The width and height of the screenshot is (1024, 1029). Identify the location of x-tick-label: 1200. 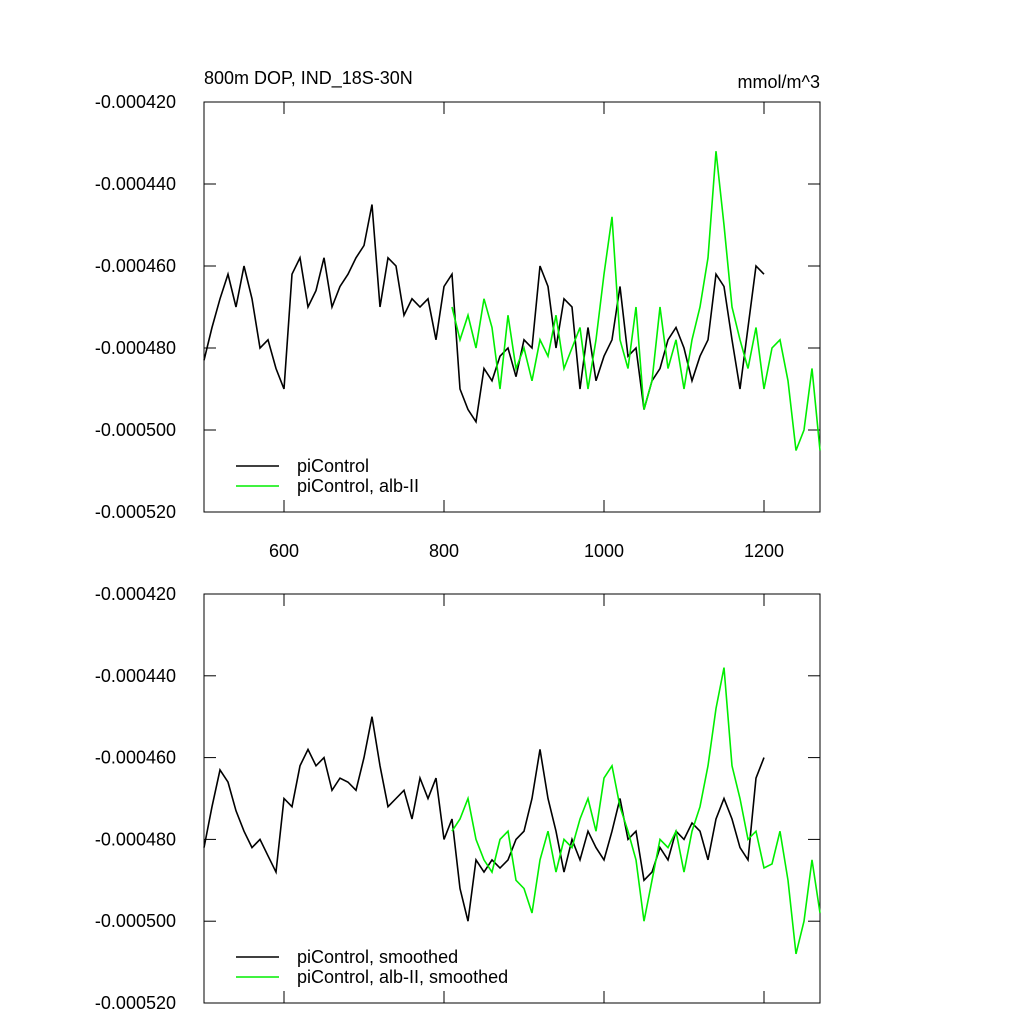
(764, 551).